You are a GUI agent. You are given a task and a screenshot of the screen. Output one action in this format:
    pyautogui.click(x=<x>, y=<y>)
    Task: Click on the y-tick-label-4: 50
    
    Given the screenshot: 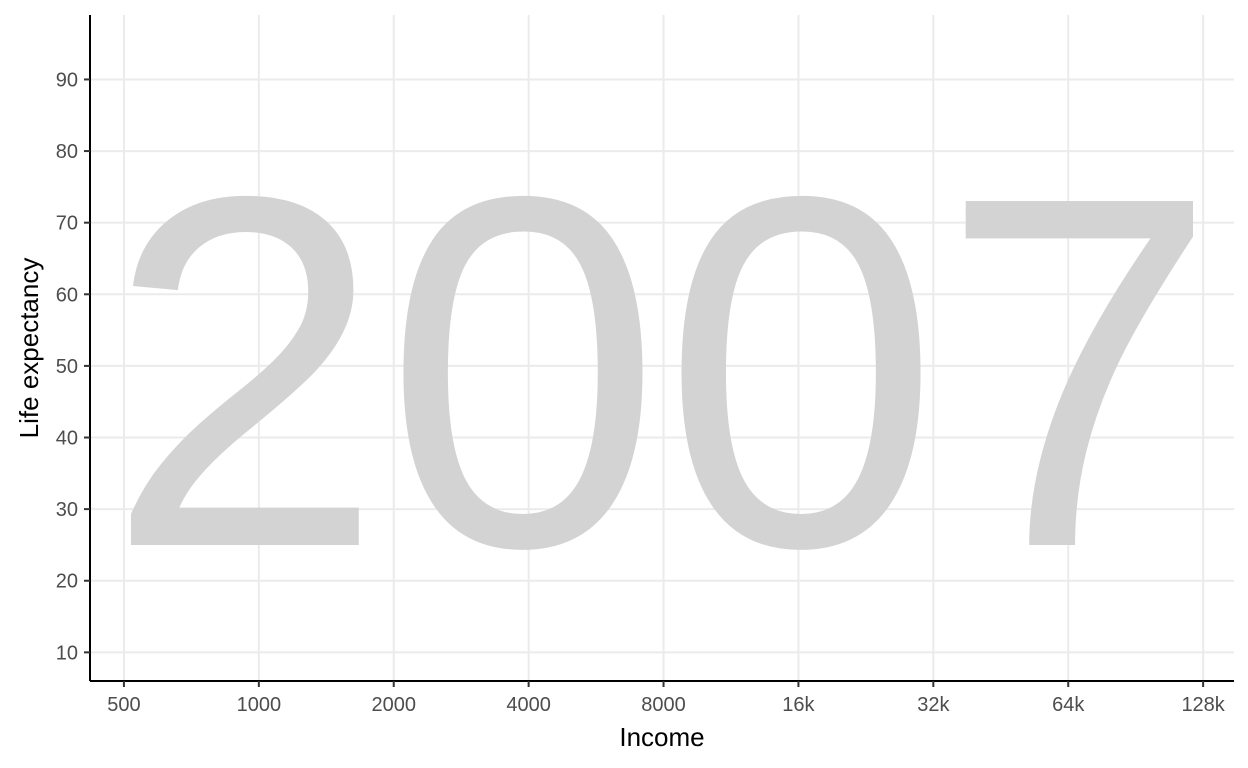 What is the action you would take?
    pyautogui.click(x=67, y=367)
    